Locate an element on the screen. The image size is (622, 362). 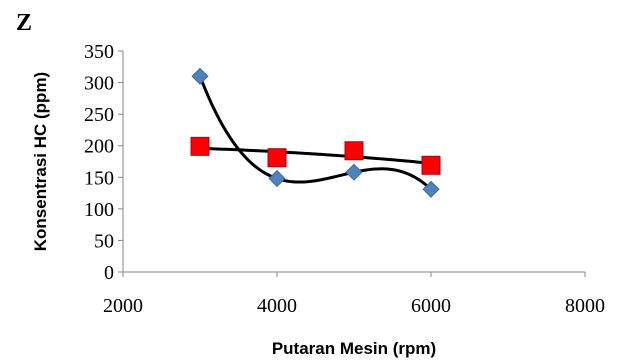
y-tick-label: 250 is located at coordinates (99, 115).